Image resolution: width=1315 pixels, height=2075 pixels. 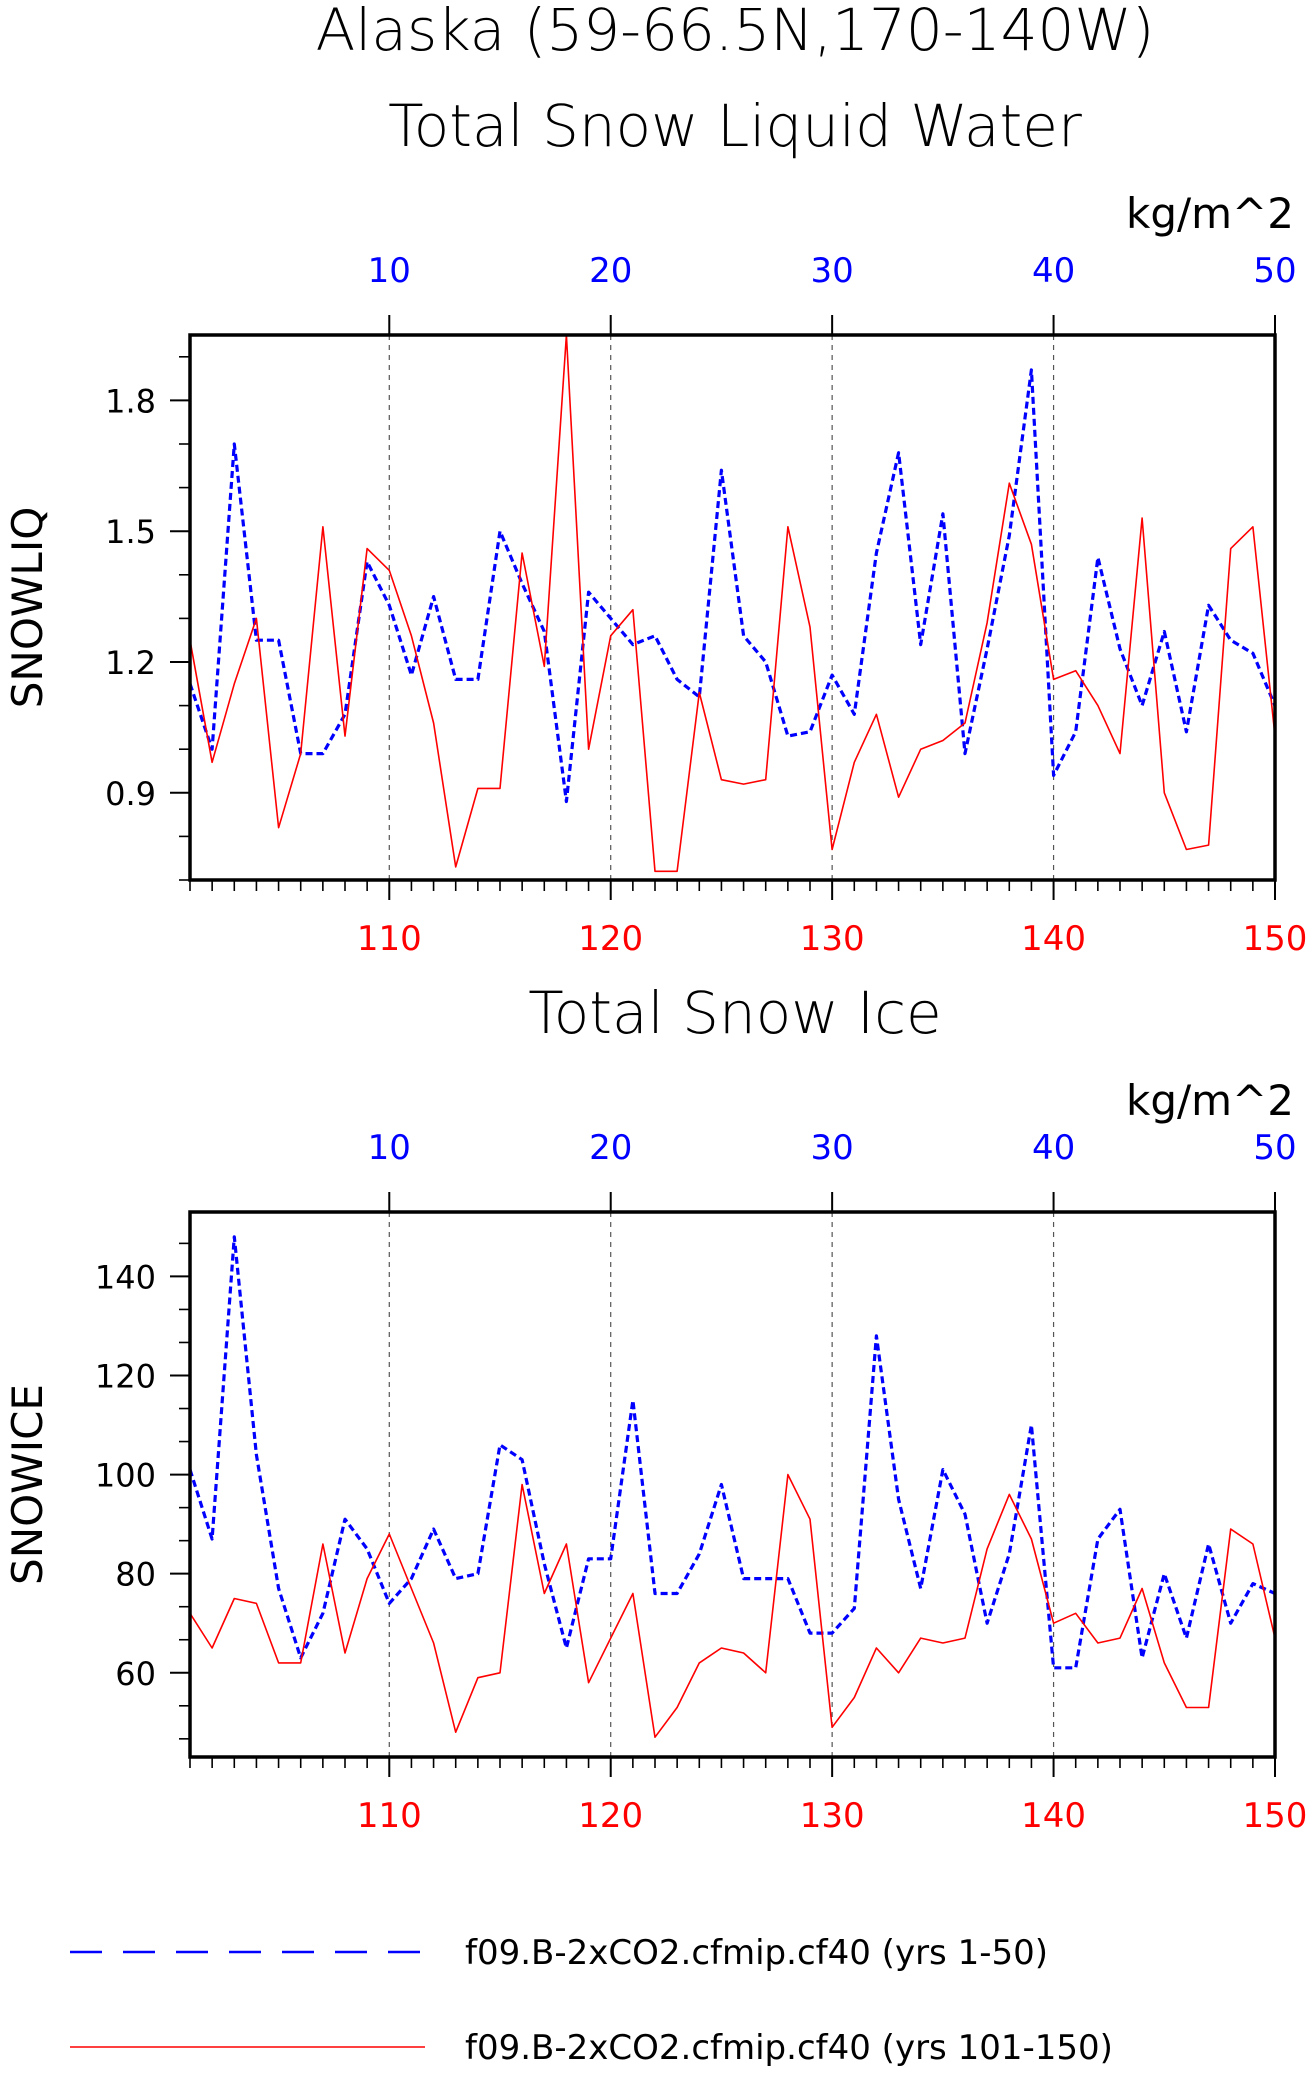 I want to click on y-tick-label: 1.2, so click(x=130, y=663).